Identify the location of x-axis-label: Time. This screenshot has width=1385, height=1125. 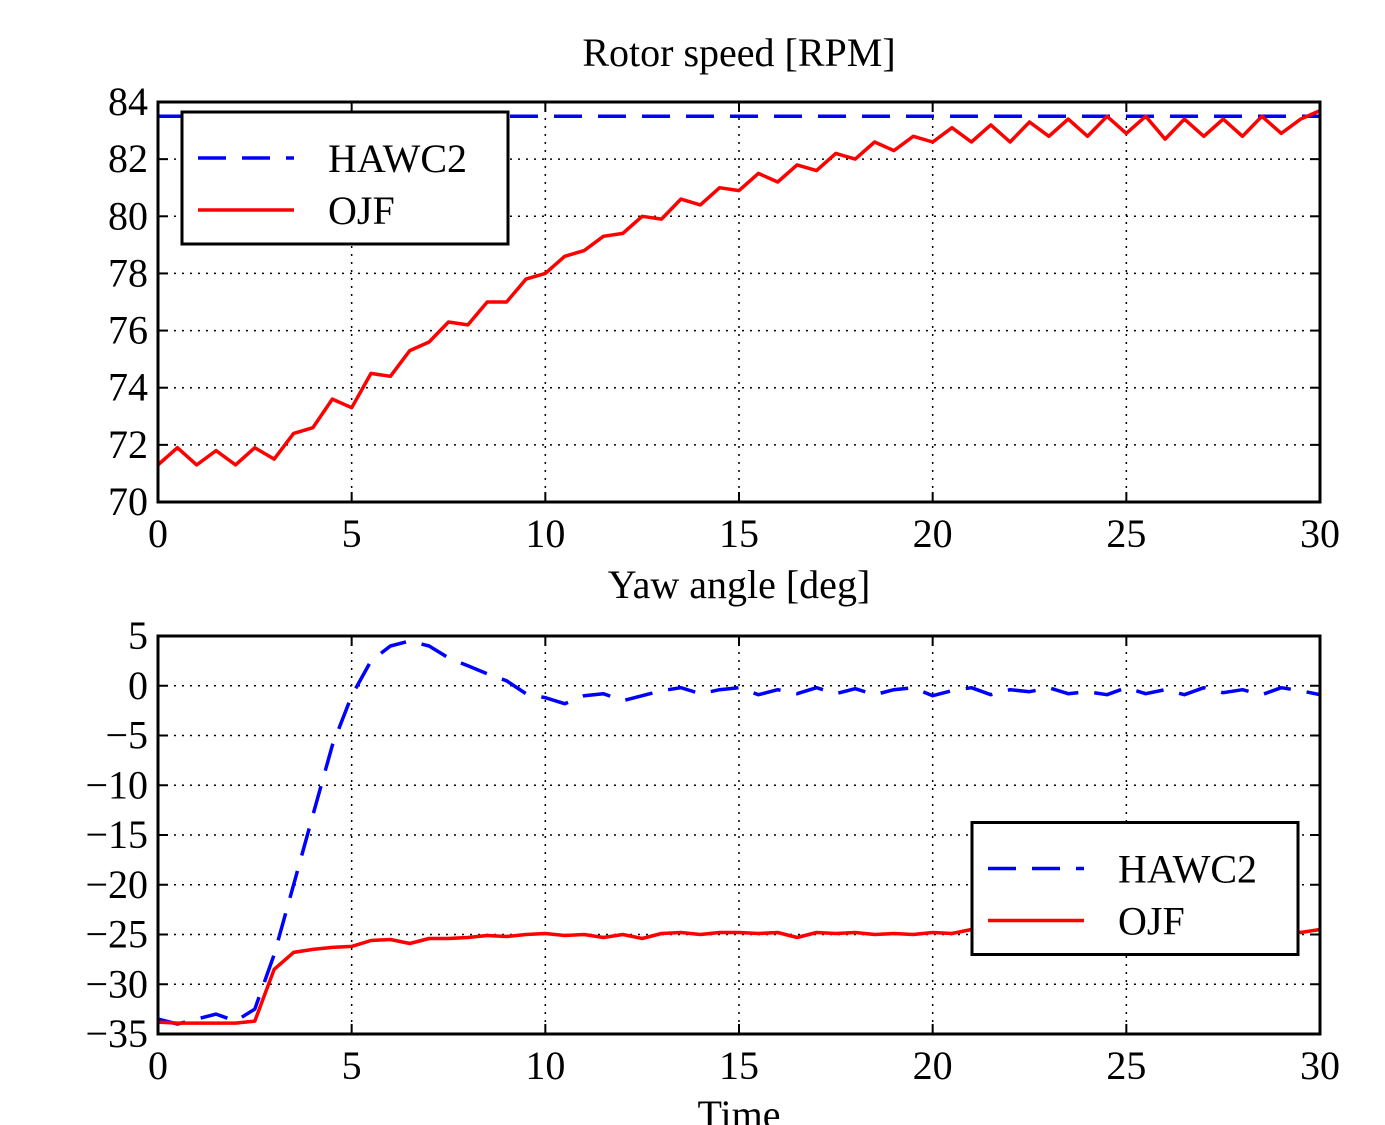
(738, 1108).